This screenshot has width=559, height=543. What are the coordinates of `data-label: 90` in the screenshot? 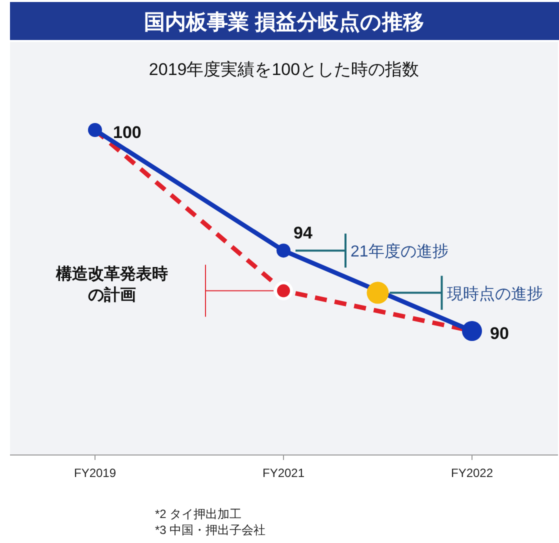 It's located at (499, 333).